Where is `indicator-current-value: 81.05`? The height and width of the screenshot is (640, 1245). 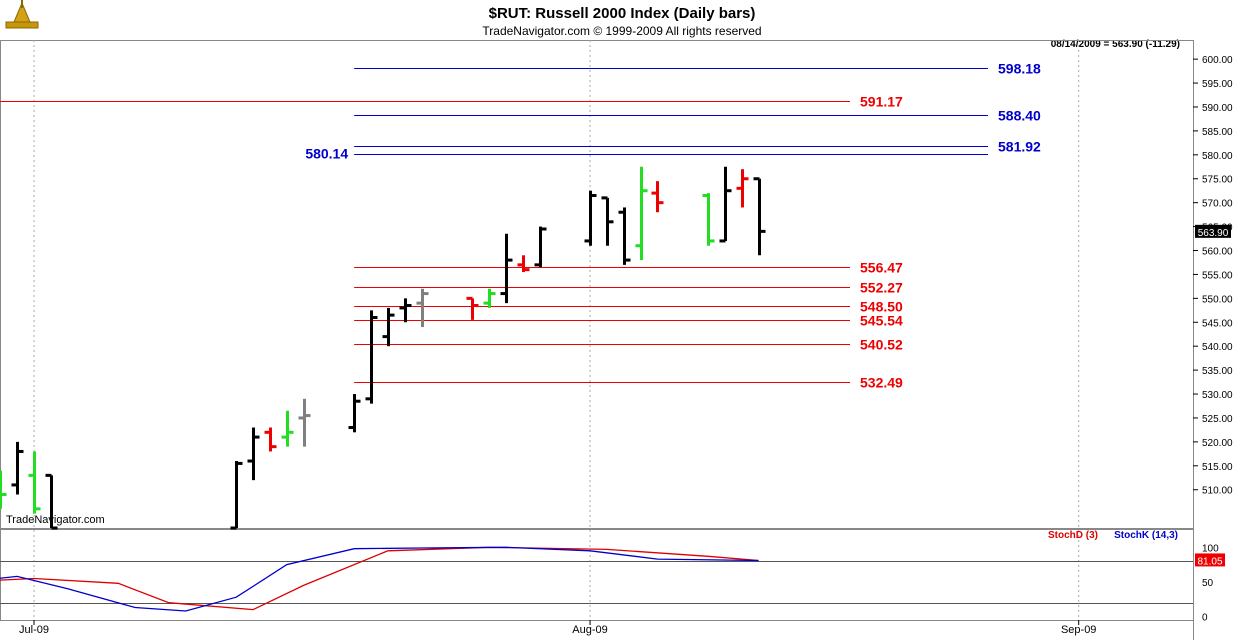 indicator-current-value: 81.05 is located at coordinates (1209, 561).